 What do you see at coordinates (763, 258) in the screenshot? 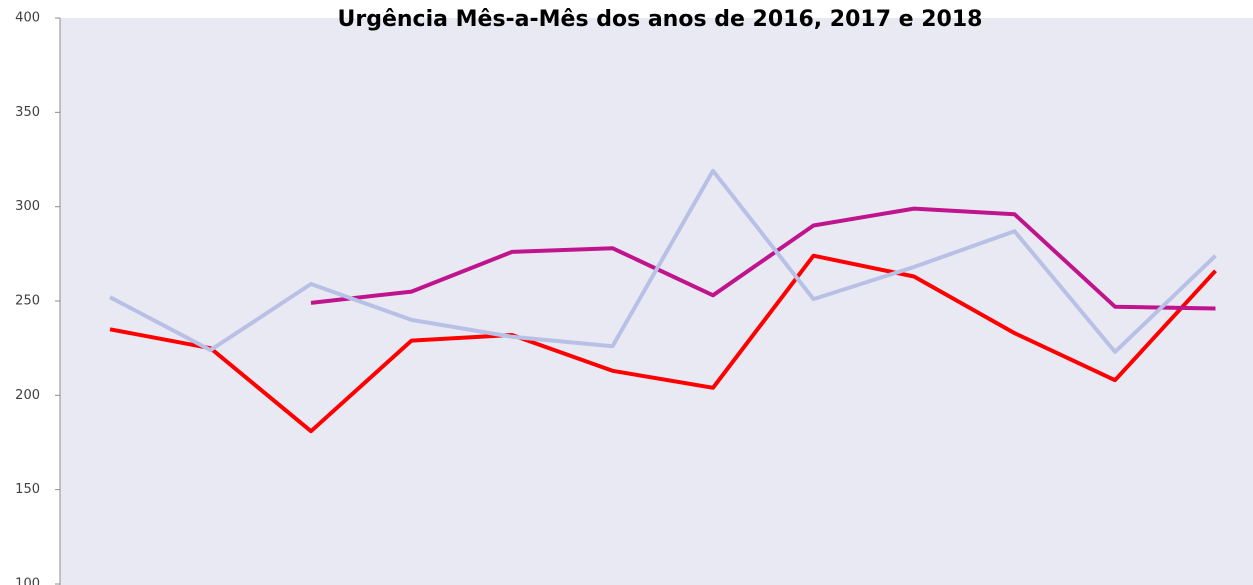
I see `series-line` at bounding box center [763, 258].